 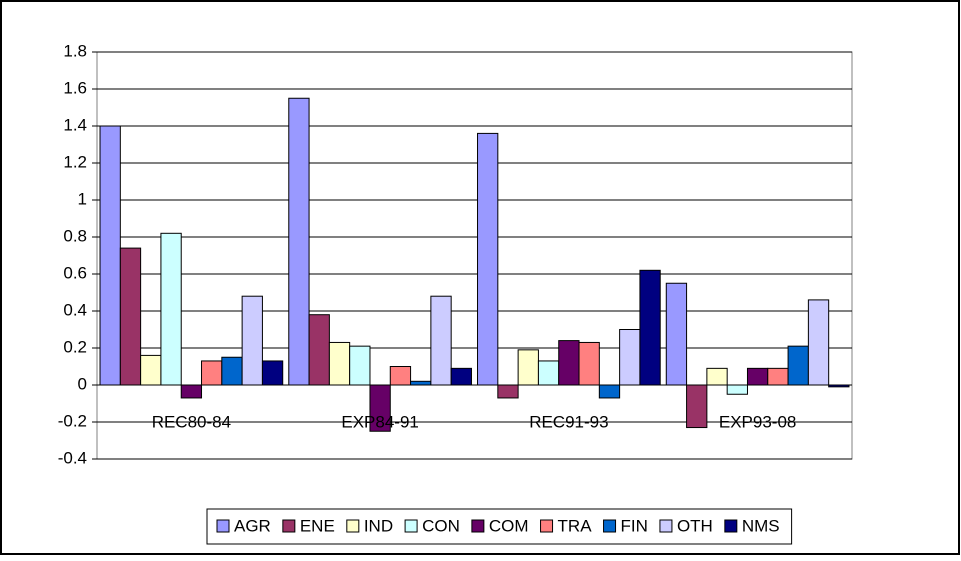 I want to click on legend-label: CON, so click(x=441, y=525).